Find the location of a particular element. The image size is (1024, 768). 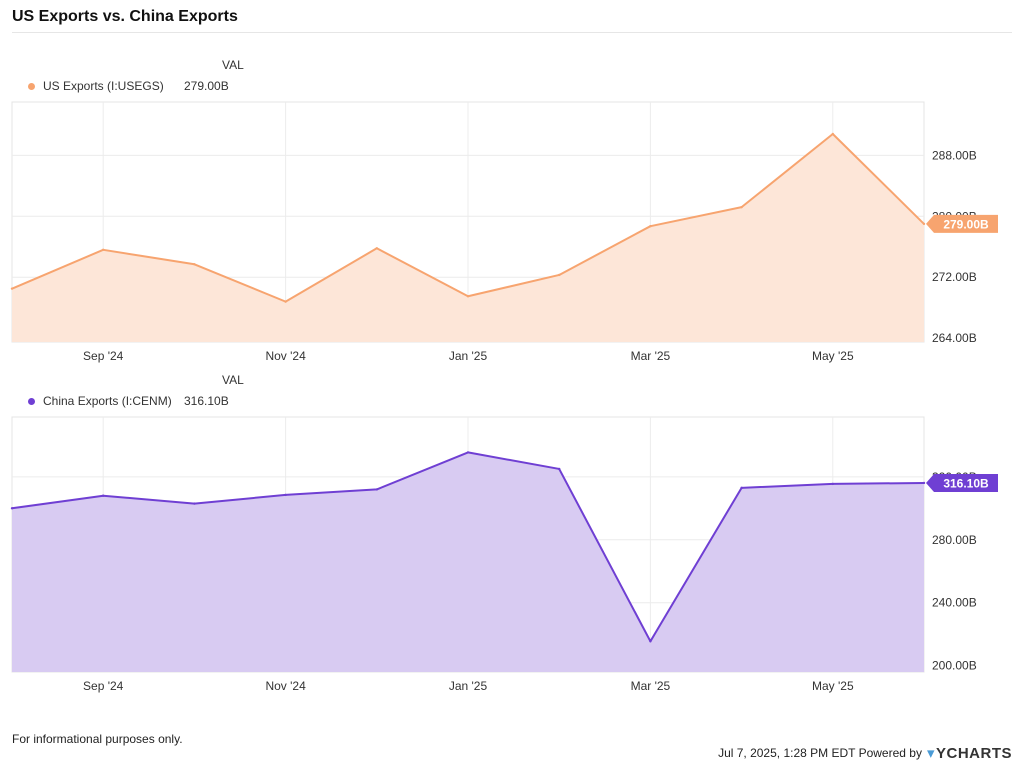

ycharts-logo-icon: ▾ is located at coordinates (930, 753).